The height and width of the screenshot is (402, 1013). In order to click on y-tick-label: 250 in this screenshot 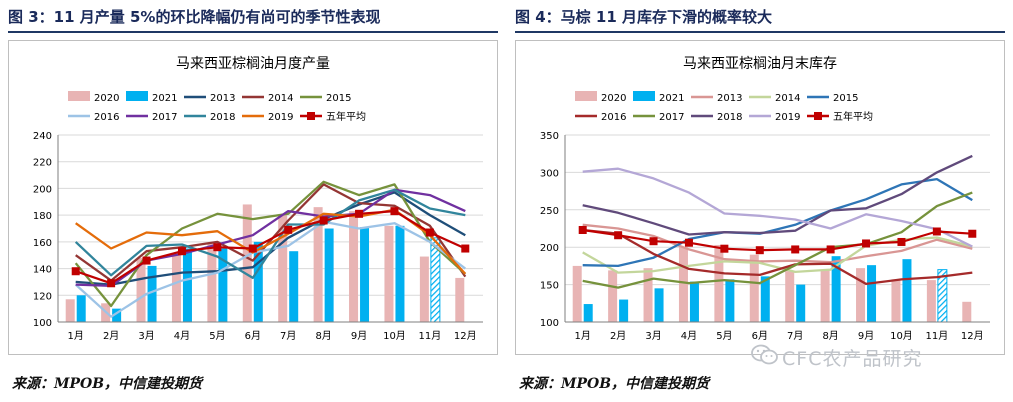, I will do `click(549, 211)`.